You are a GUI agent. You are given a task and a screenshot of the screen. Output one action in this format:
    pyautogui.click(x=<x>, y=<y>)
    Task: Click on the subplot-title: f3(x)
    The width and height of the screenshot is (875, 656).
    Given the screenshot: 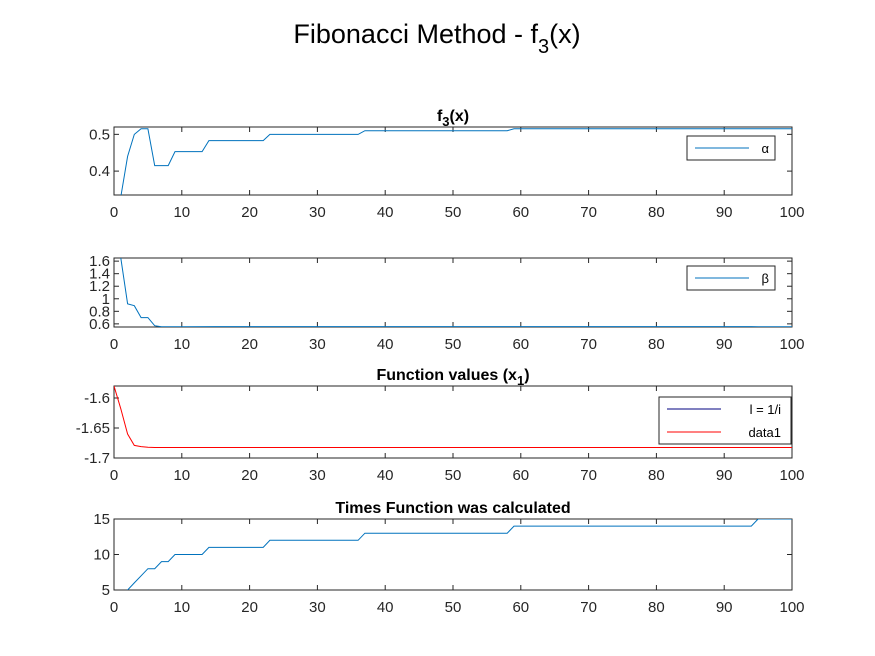 What is the action you would take?
    pyautogui.click(x=453, y=118)
    